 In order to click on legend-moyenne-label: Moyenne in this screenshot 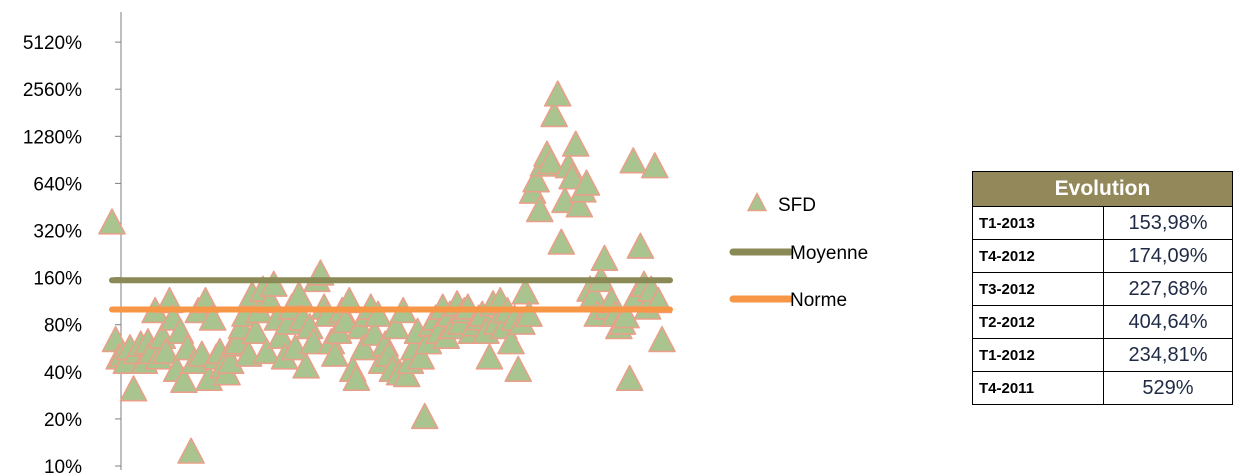, I will do `click(829, 253)`.